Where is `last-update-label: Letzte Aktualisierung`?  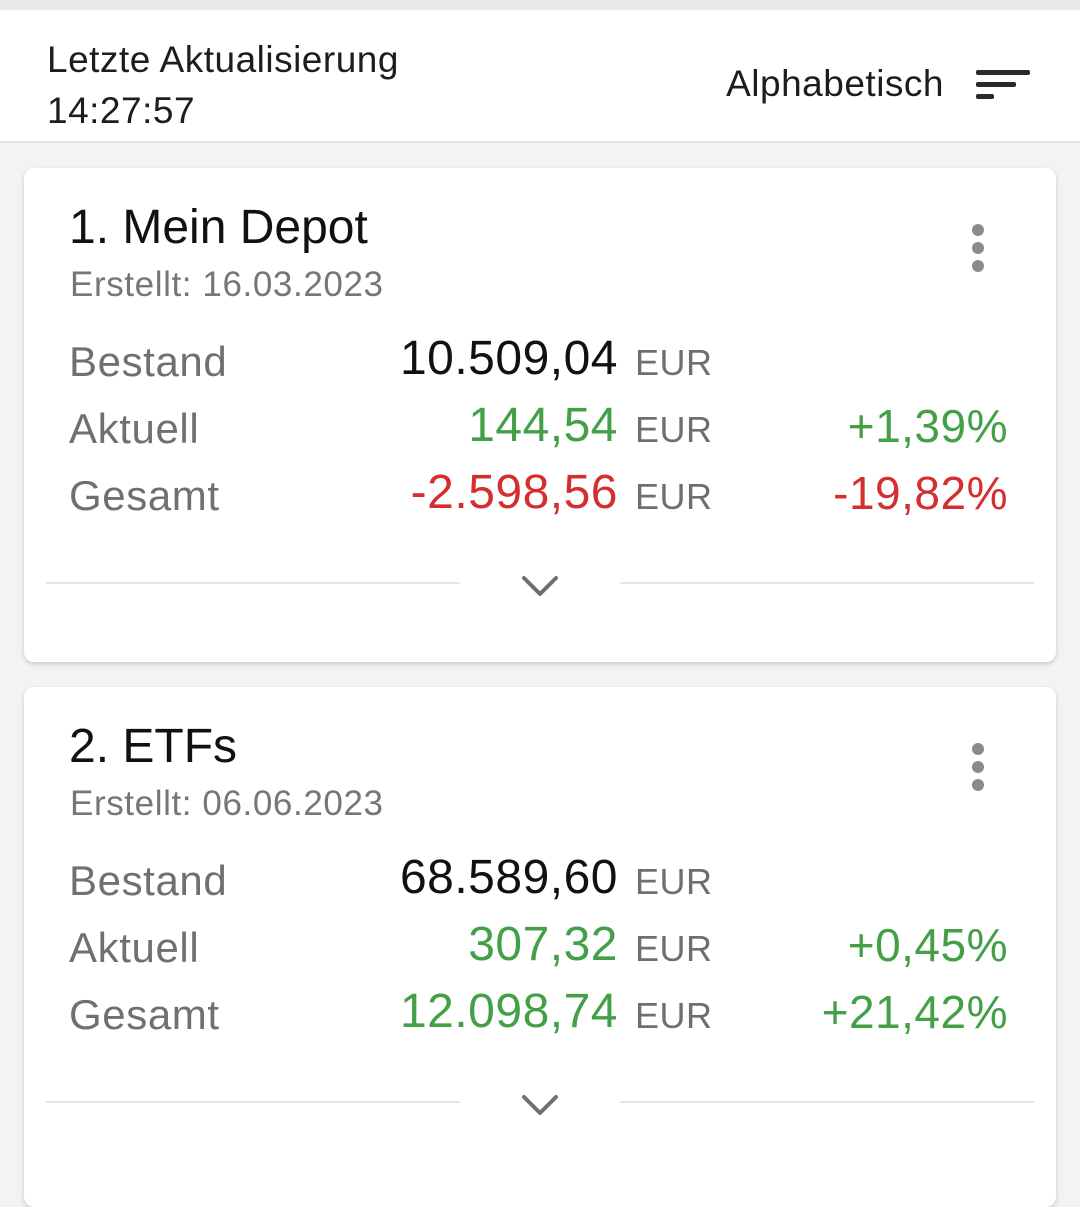
last-update-label: Letzte Aktualisierung is located at coordinates (223, 59).